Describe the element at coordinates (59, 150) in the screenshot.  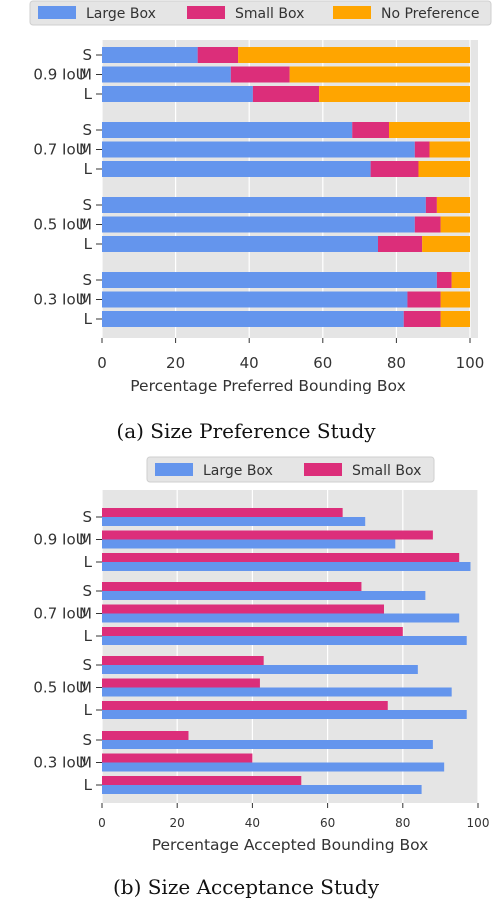
I see `a-group-label-0-7-iou: 0.7 IoU` at that location.